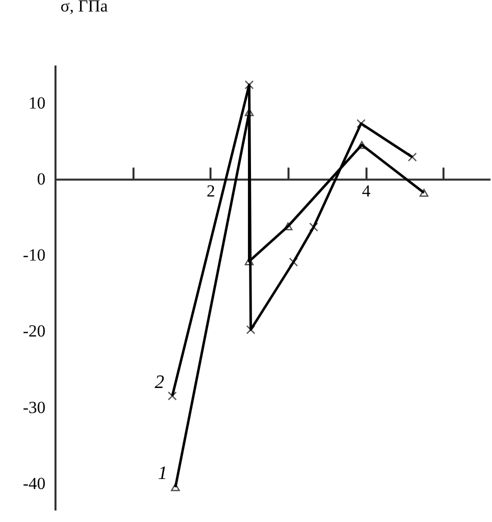  What do you see at coordinates (84, 8) in the screenshot?
I see `y-axis-title: σ, ГПа` at bounding box center [84, 8].